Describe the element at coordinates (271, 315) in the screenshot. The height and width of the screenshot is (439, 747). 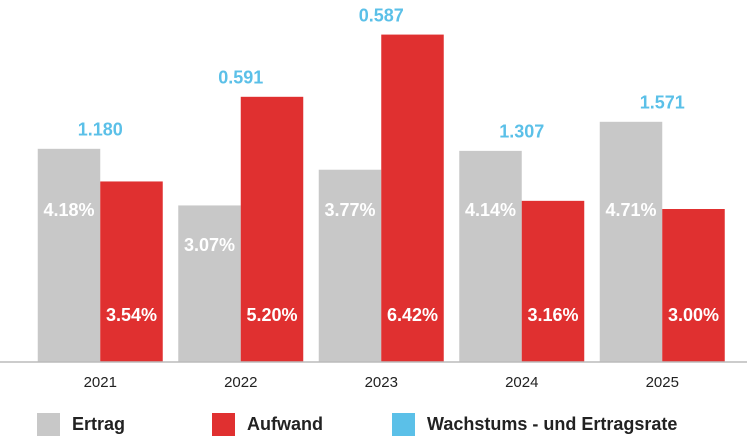
I see `value-label: 5.20%` at that location.